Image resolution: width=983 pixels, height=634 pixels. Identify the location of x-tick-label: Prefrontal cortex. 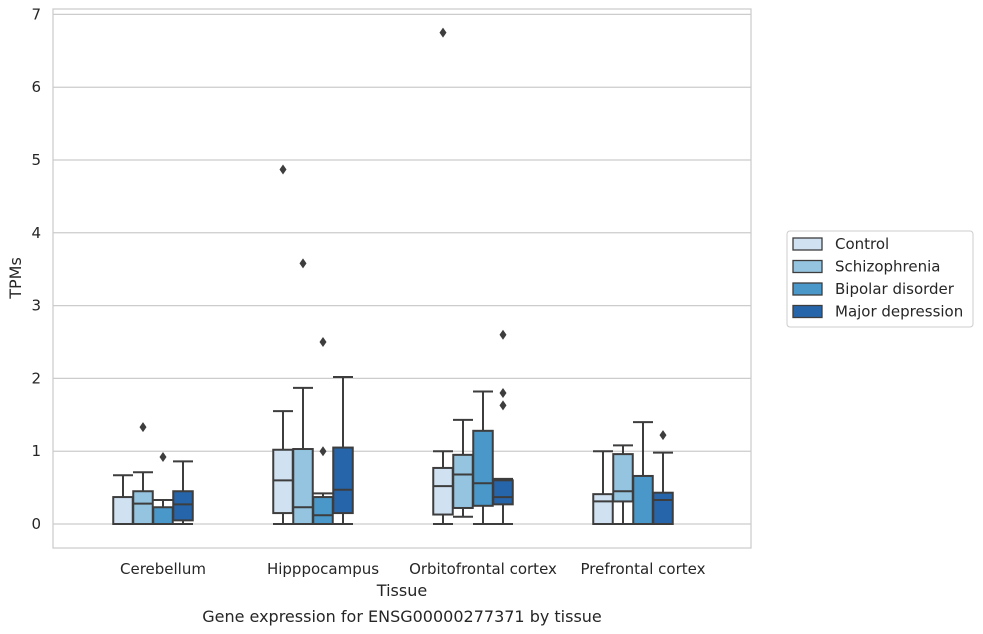
(643, 569).